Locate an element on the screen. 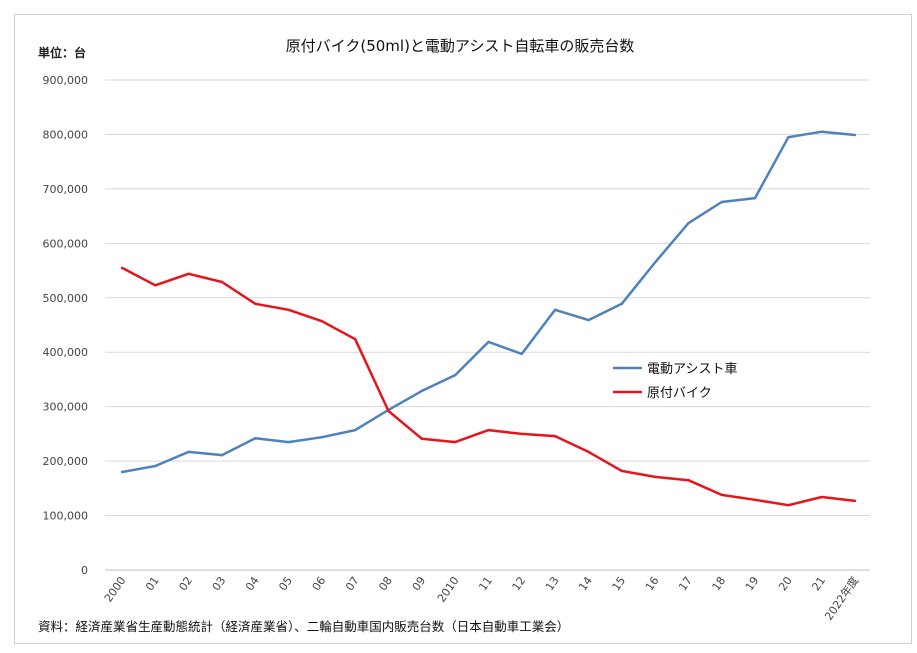  y-tick-label: 800,000 is located at coordinates (66, 134).